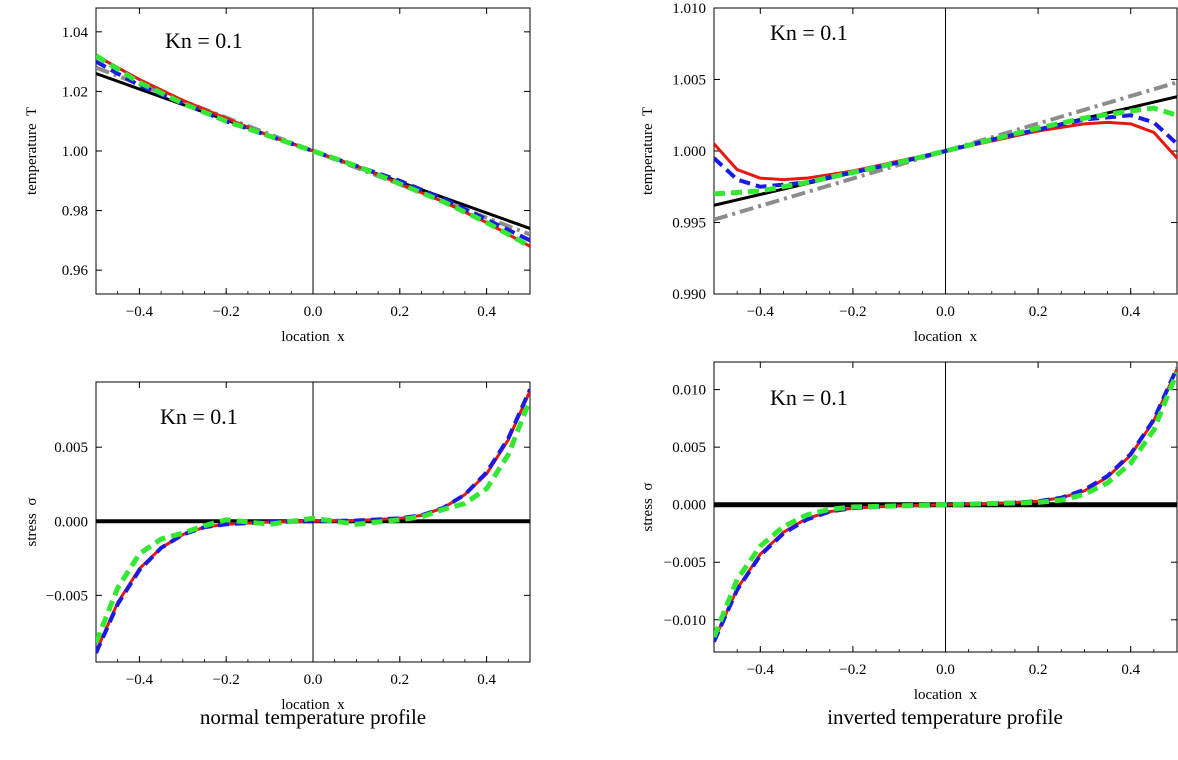 The image size is (1178, 760). Describe the element at coordinates (75, 152) in the screenshot. I see `y-tick-label: 1.00` at that location.